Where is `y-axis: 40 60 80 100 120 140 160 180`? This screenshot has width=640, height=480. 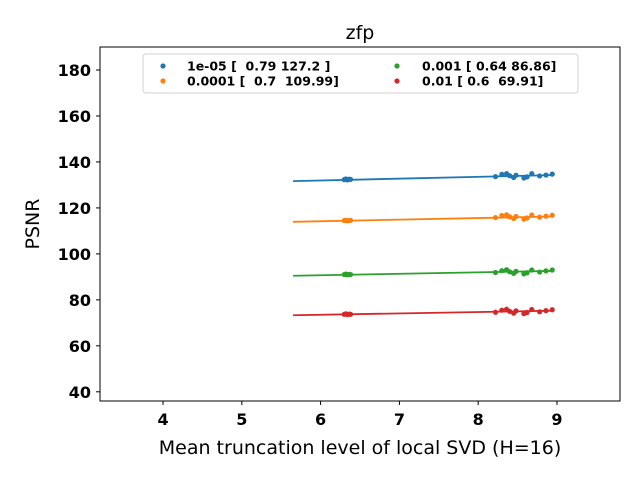 y-axis: 40 60 80 100 120 140 160 180 is located at coordinates (79, 231).